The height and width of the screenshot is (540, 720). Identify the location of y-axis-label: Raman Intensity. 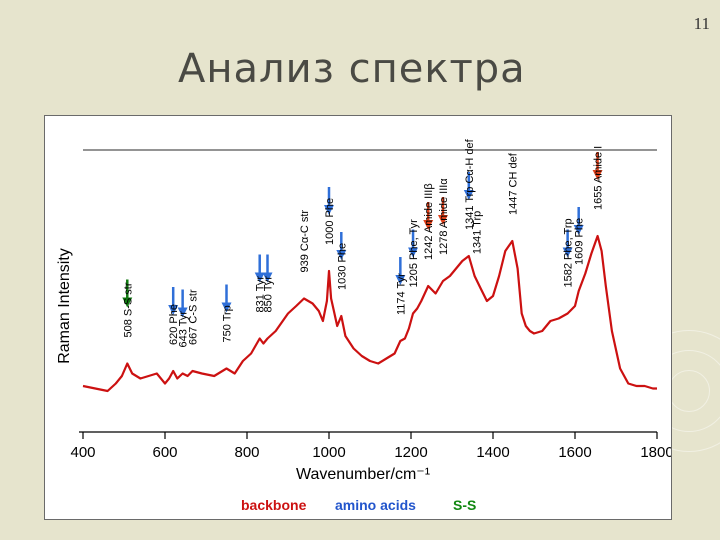
(64, 306).